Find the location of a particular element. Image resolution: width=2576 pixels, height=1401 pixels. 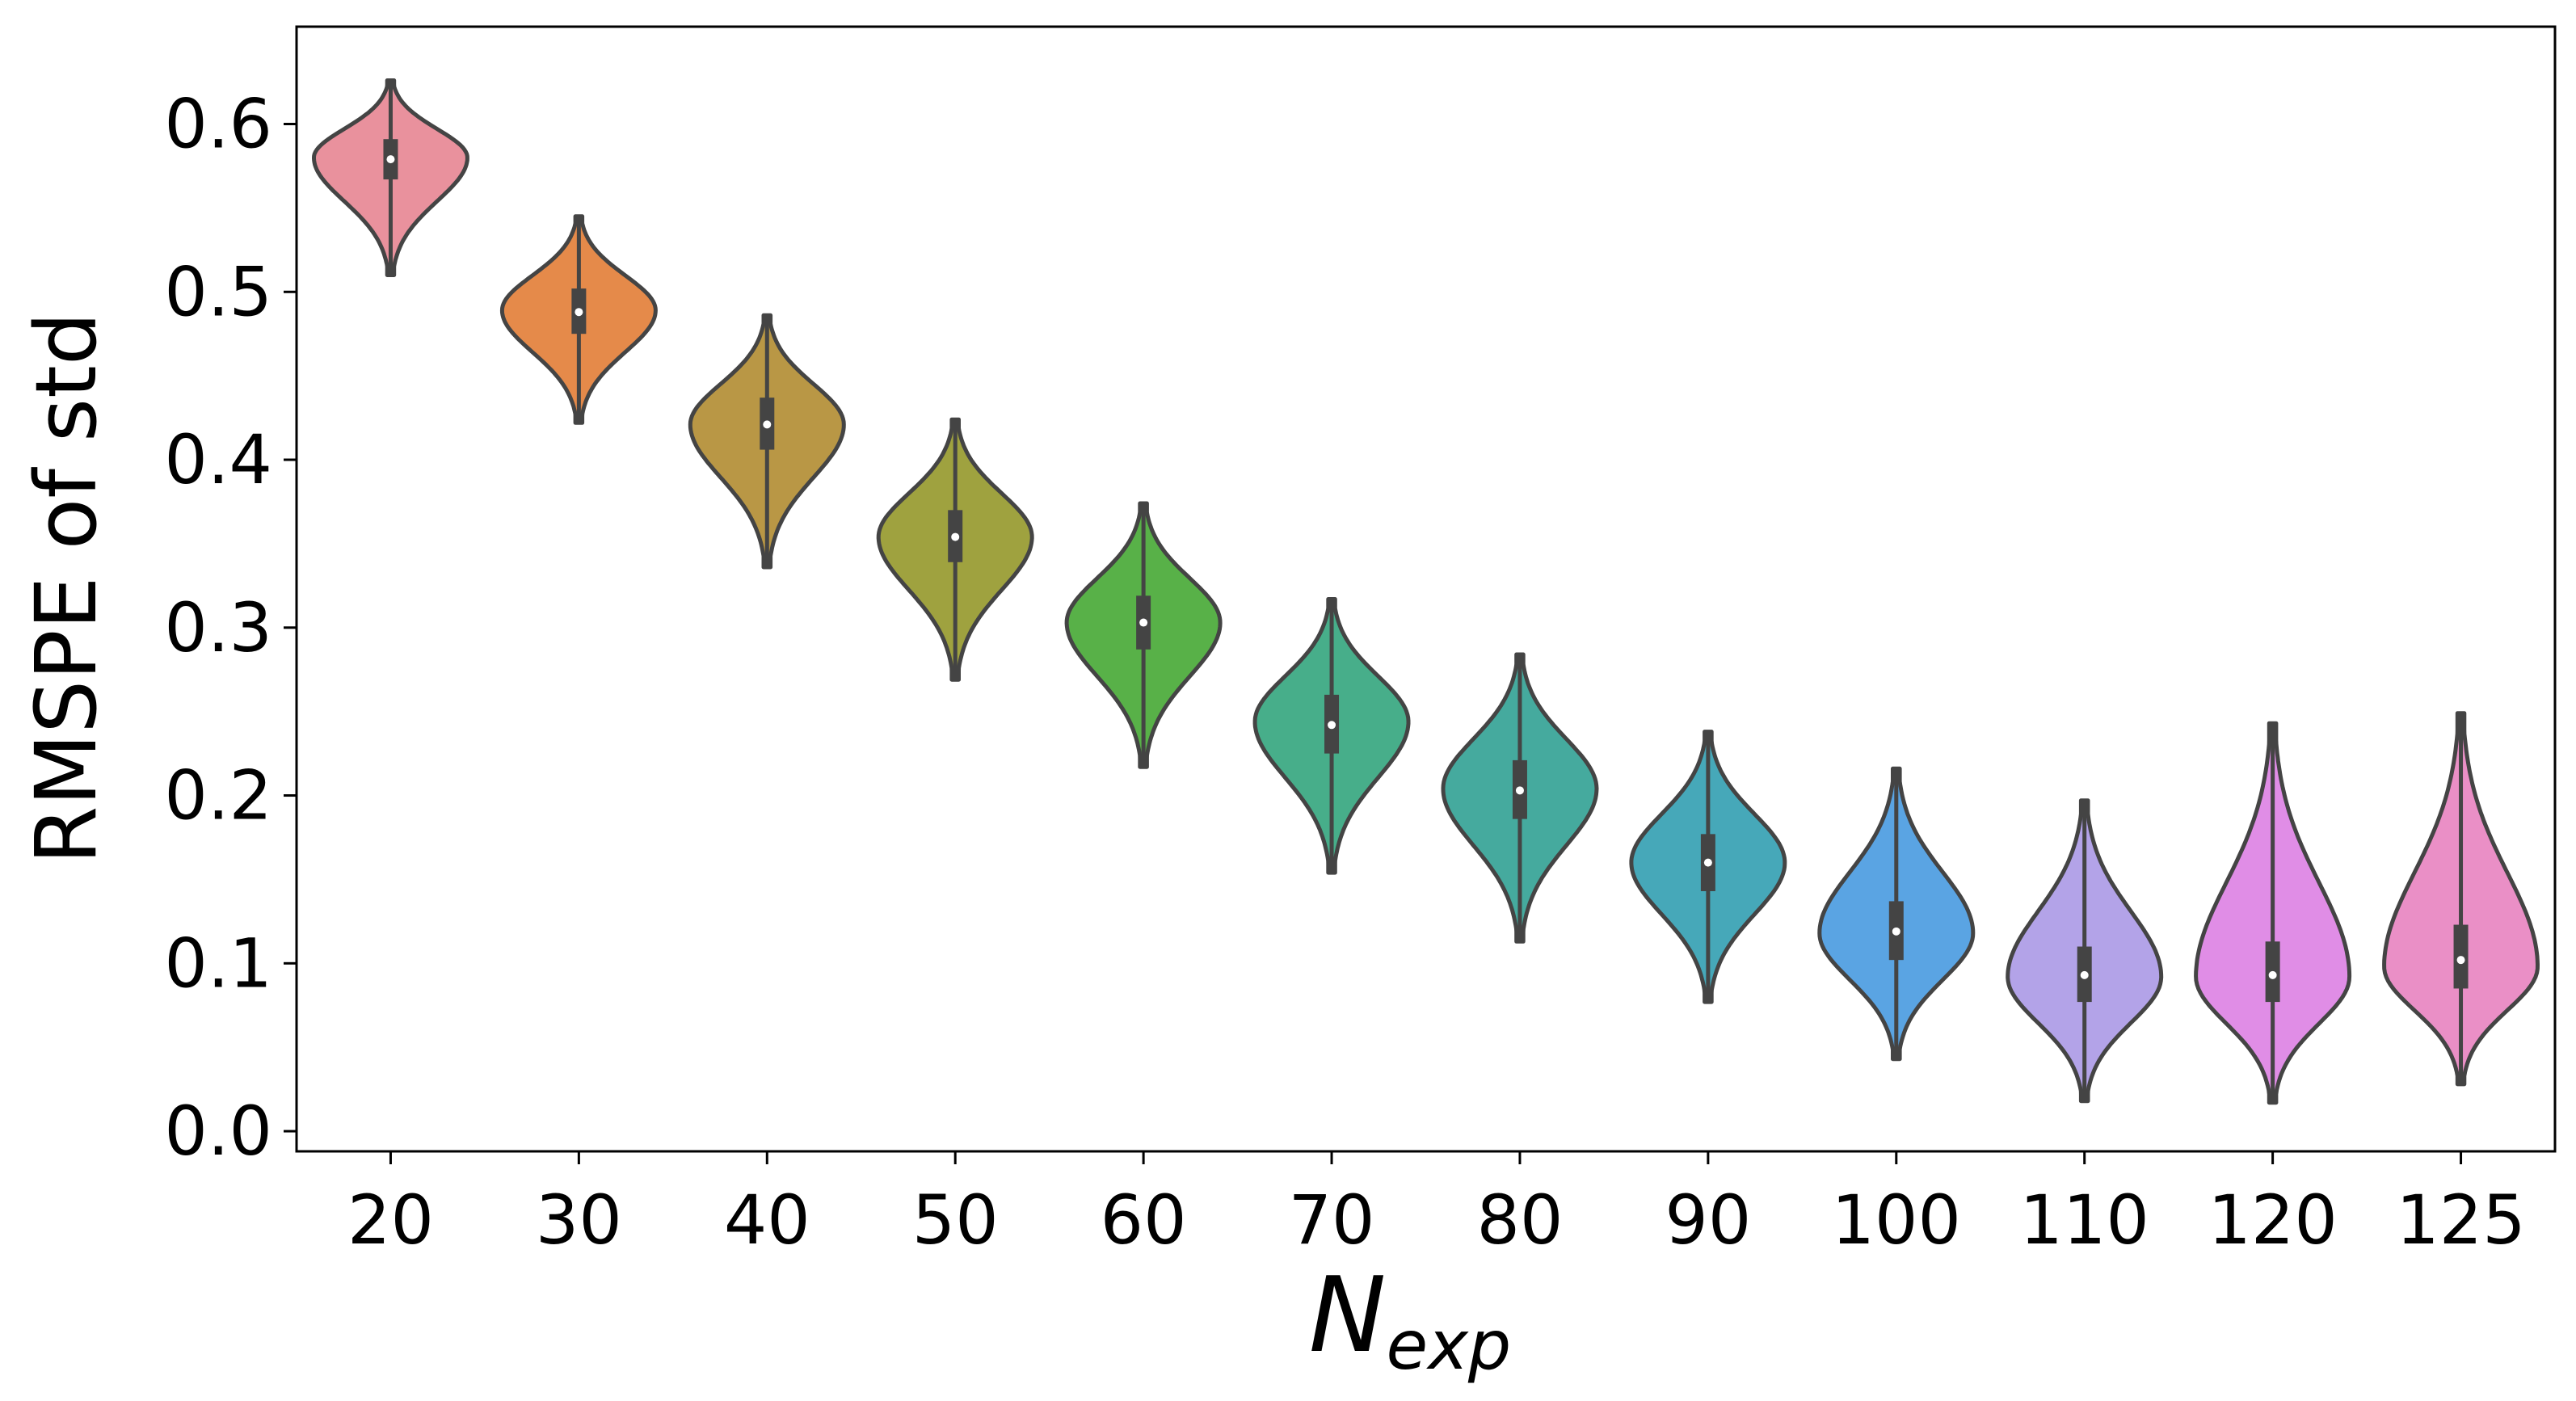

x-axis-label-subscript: exp is located at coordinates (1449, 1345).